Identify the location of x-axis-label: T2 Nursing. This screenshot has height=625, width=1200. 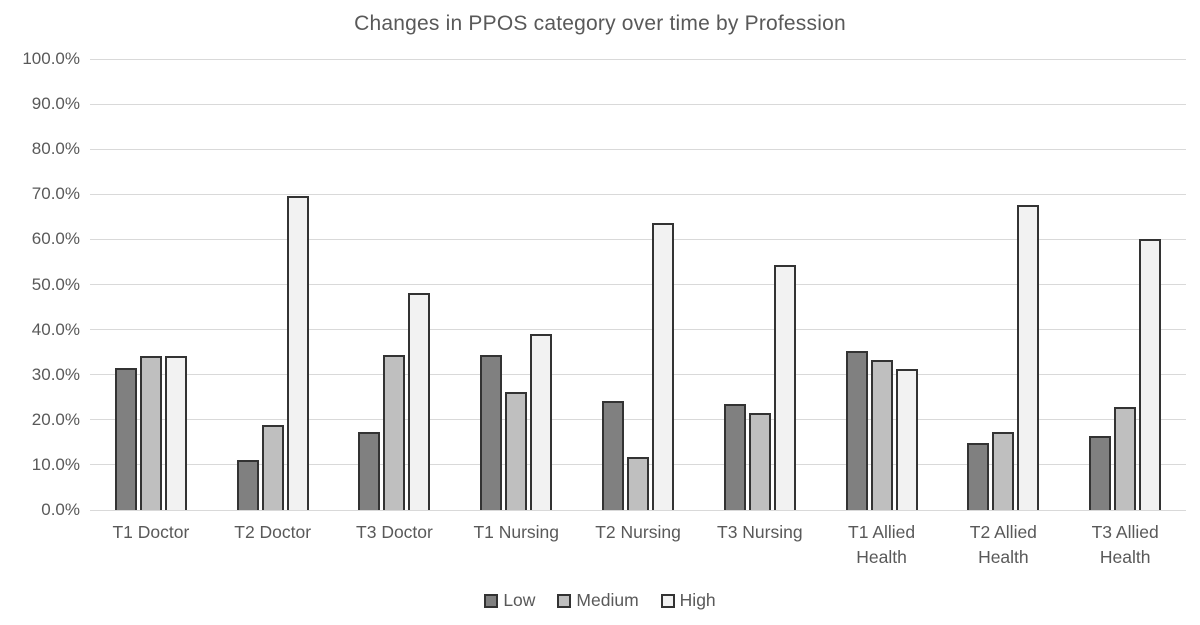
(638, 545).